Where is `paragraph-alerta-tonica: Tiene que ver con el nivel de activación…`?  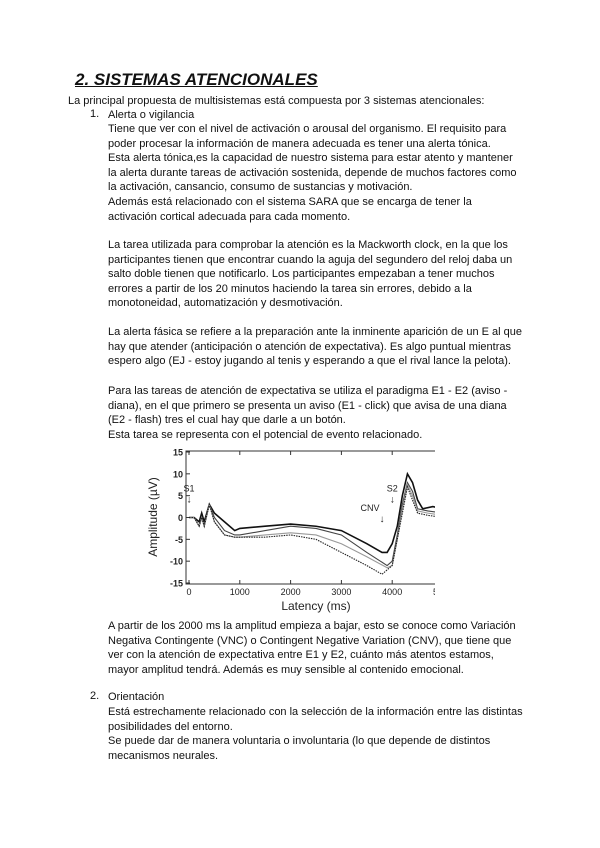 paragraph-alerta-tonica: Tiene que ver con el nivel de activación… is located at coordinates (312, 173).